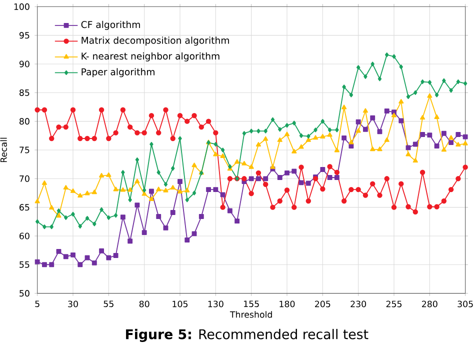 The image size is (474, 348). What do you see at coordinates (109, 304) in the screenshot?
I see `x-tick-label: 55` at bounding box center [109, 304].